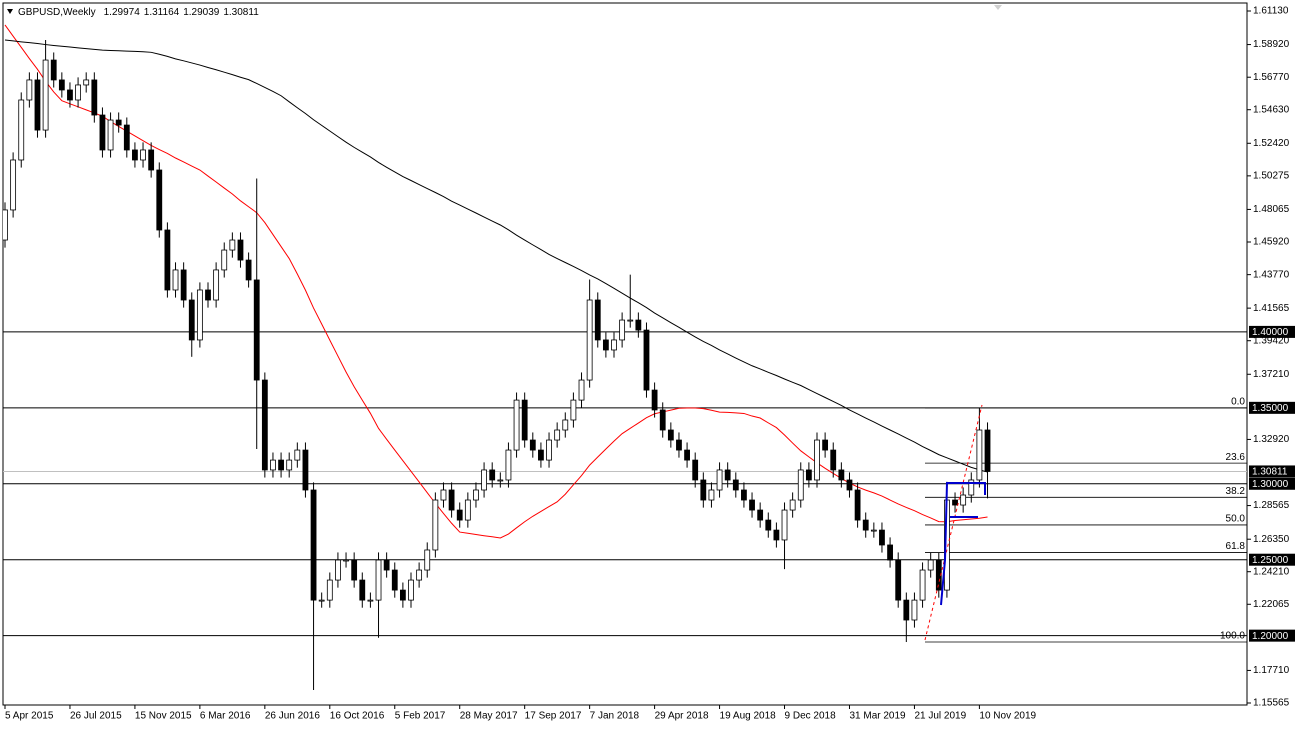 This screenshot has height=729, width=1297. I want to click on fib-label: 0.0, so click(1238, 401).